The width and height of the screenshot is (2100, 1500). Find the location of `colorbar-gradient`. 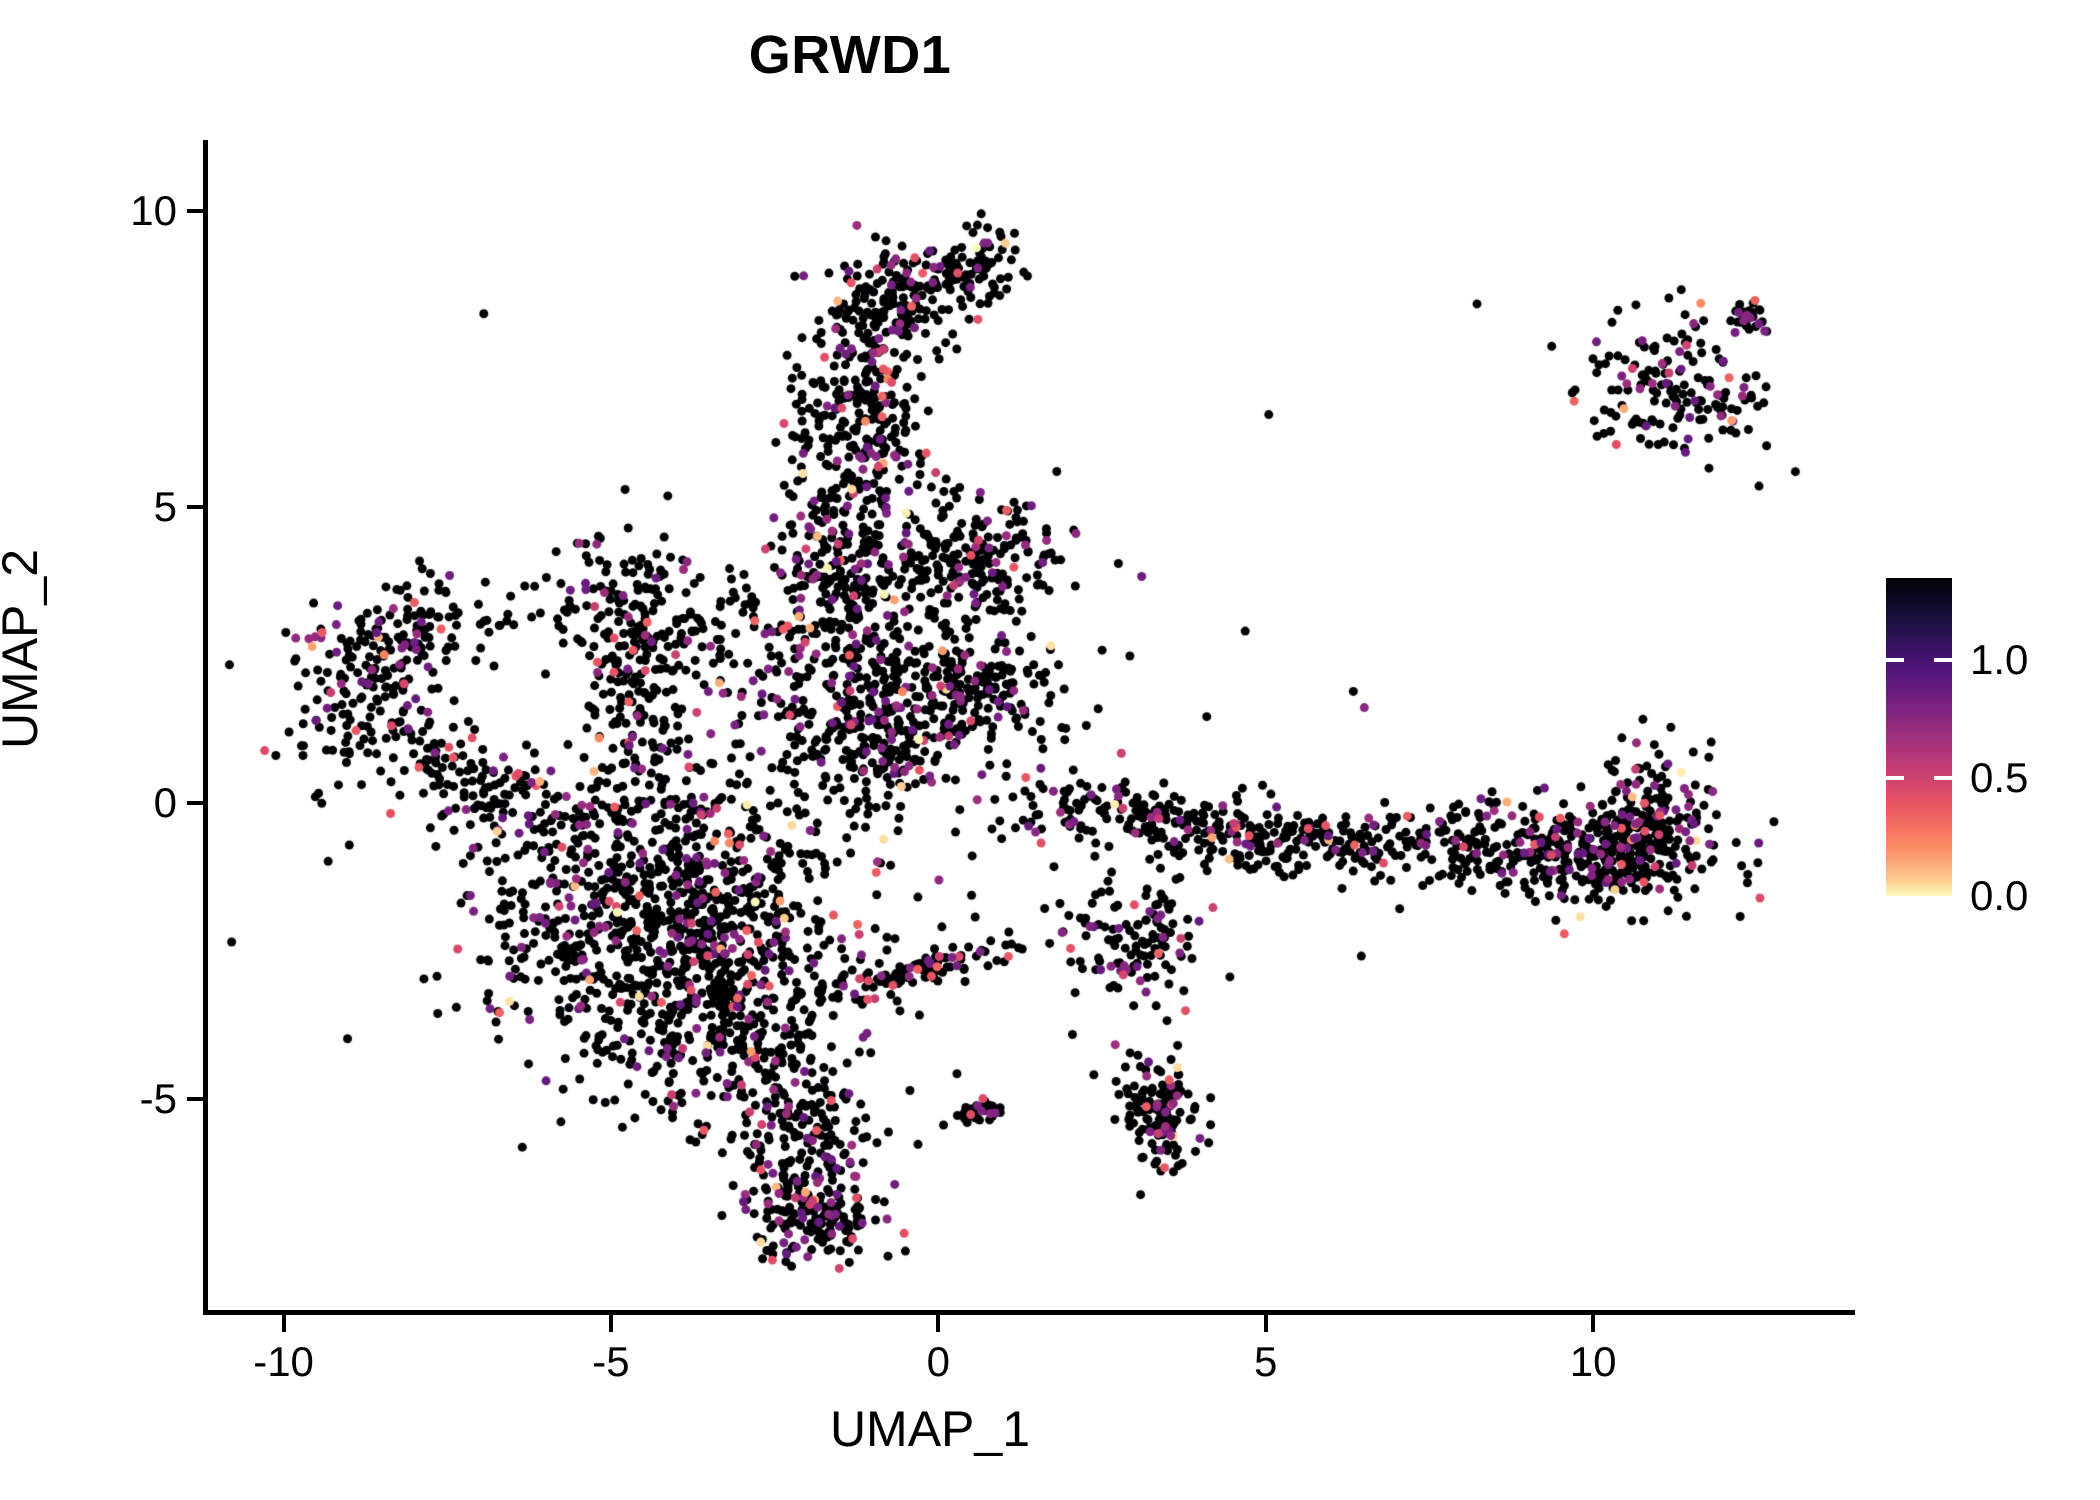

colorbar-gradient is located at coordinates (1919, 737).